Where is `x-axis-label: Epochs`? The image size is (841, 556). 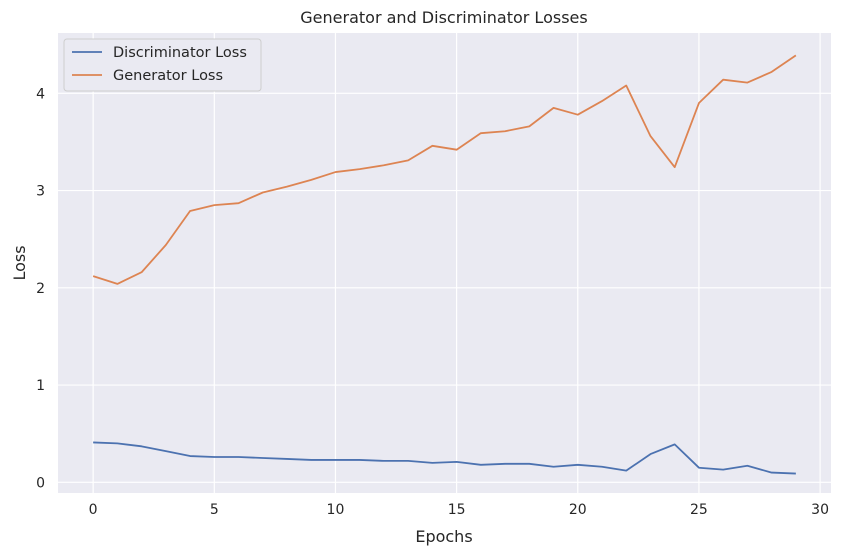
x-axis-label: Epochs is located at coordinates (443, 536).